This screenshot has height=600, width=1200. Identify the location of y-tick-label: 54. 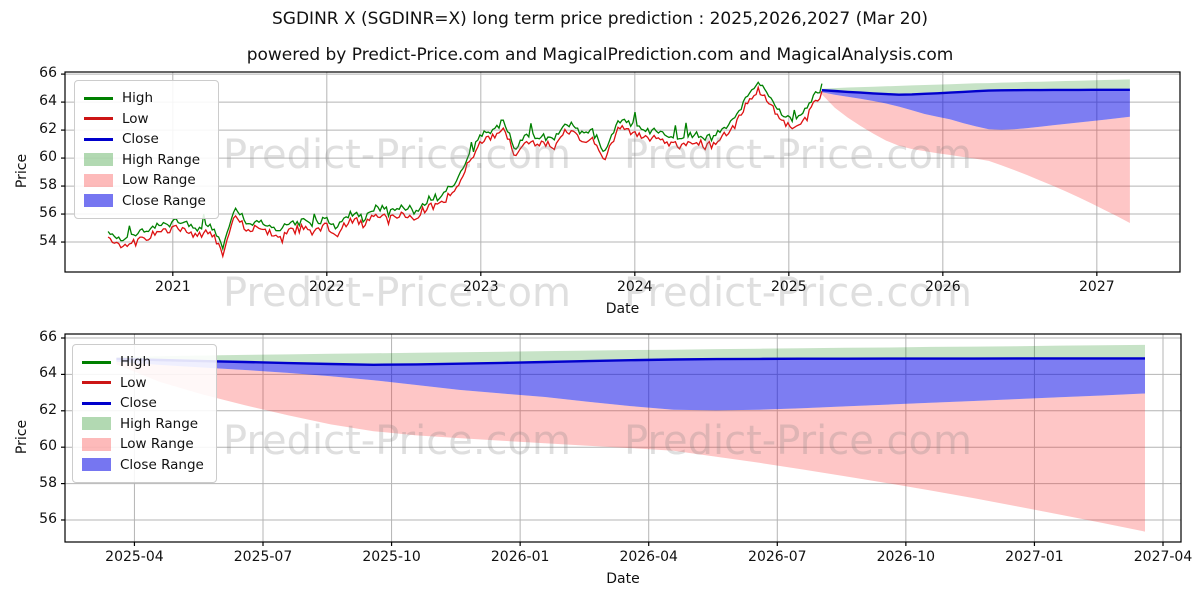
(48, 241).